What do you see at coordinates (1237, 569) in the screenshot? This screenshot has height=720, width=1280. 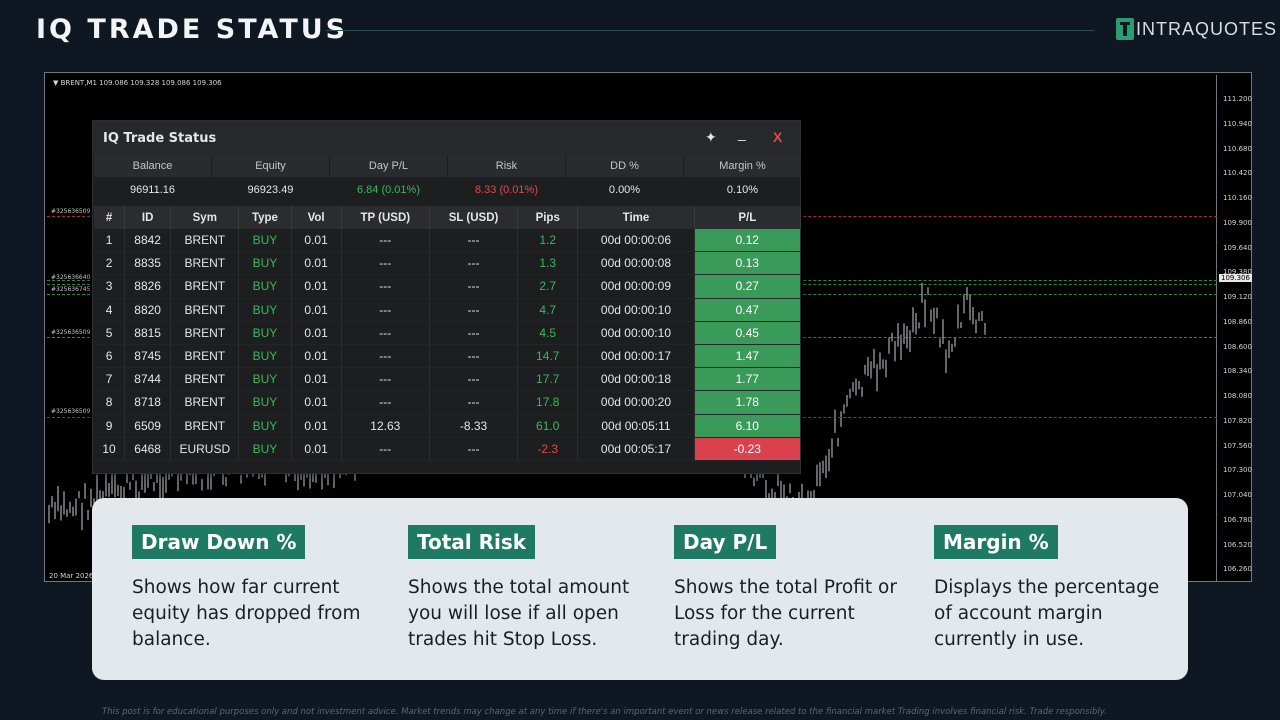 I see `price-tick-label: 106.260` at bounding box center [1237, 569].